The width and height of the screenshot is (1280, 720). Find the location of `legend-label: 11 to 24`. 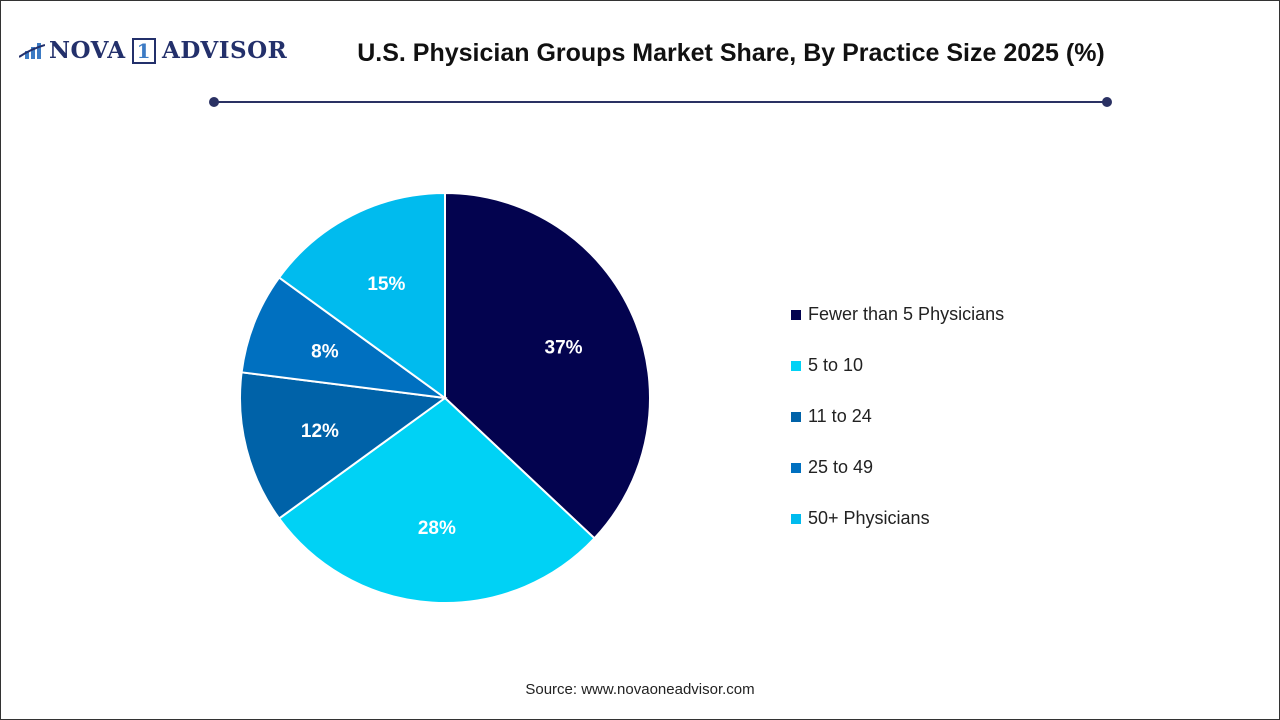

legend-label: 11 to 24 is located at coordinates (840, 416).